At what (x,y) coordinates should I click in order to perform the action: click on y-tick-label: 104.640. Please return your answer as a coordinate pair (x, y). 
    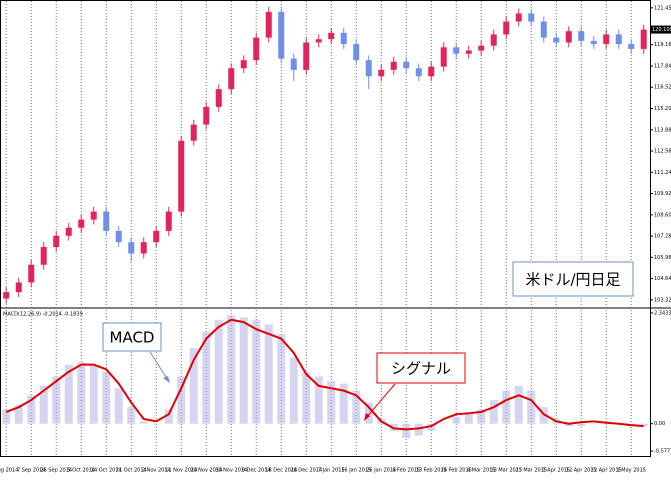
    Looking at the image, I should click on (662, 279).